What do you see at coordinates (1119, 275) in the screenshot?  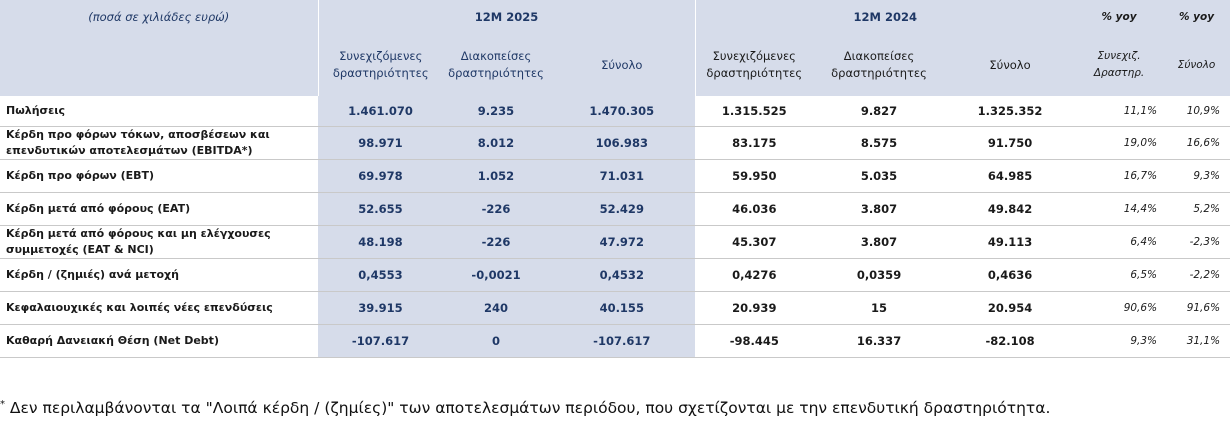 I see `yoy-continuing: 6,5%` at bounding box center [1119, 275].